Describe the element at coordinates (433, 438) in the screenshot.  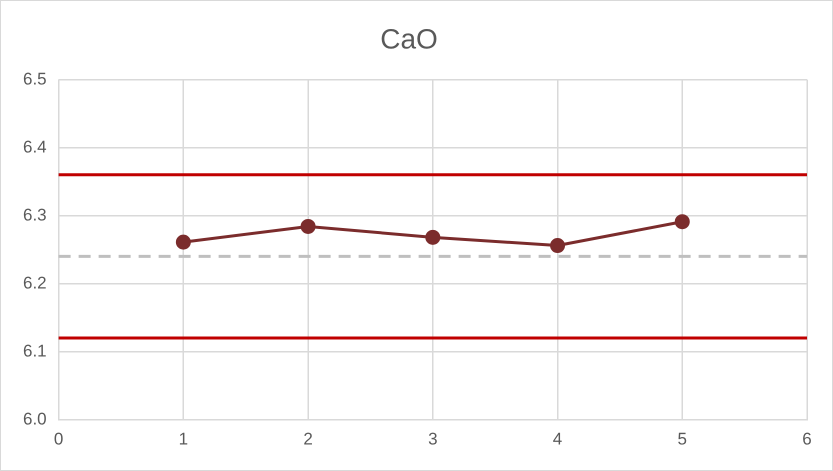
I see `x-tick-label: 3` at that location.